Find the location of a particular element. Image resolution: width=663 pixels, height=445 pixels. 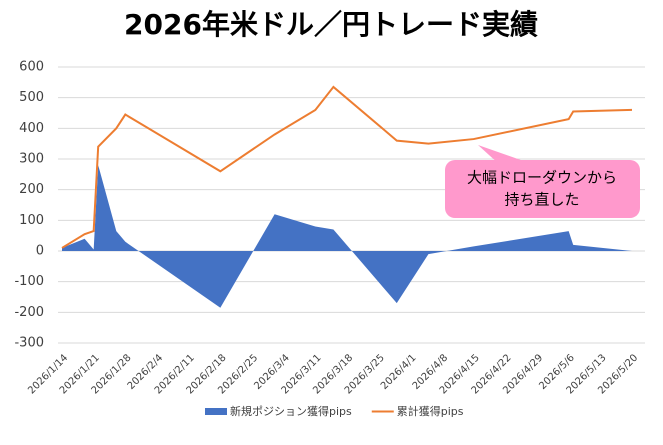

y-tick-label: 500 is located at coordinates (31, 97).